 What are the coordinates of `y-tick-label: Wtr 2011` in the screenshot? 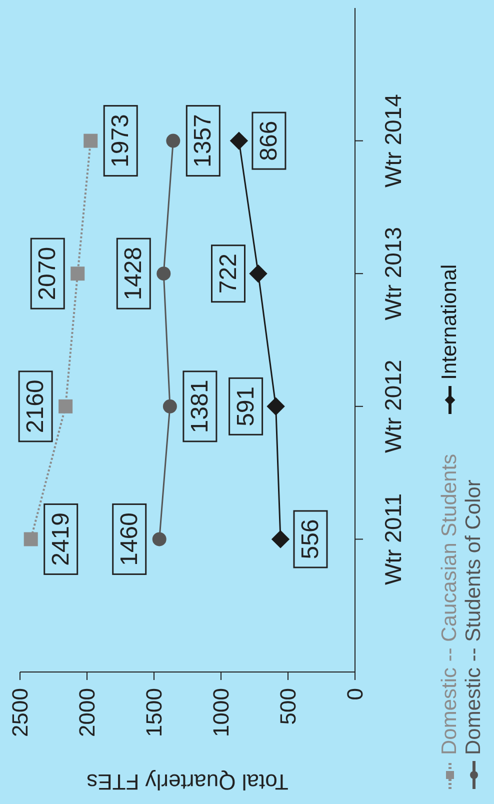 It's located at (393, 539).